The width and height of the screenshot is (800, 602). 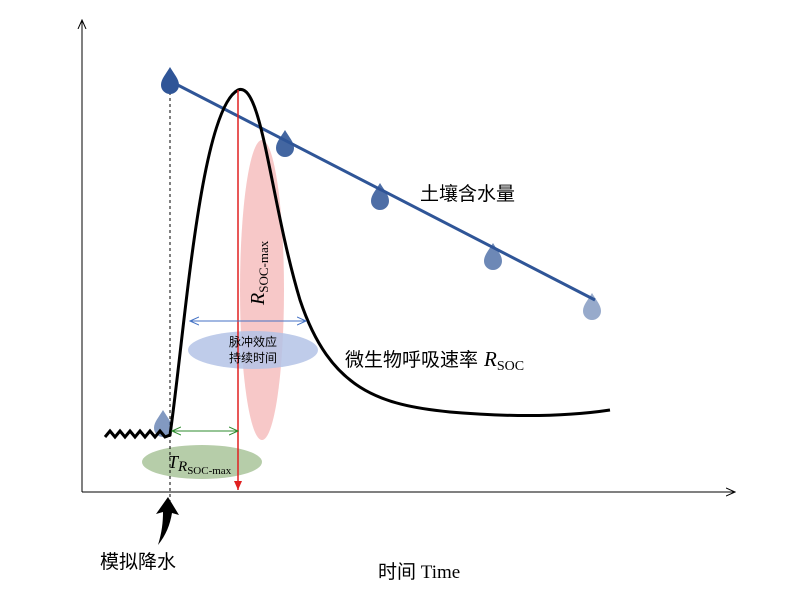 What do you see at coordinates (414, 360) in the screenshot?
I see `label-text: 微生物呼吸速率` at bounding box center [414, 360].